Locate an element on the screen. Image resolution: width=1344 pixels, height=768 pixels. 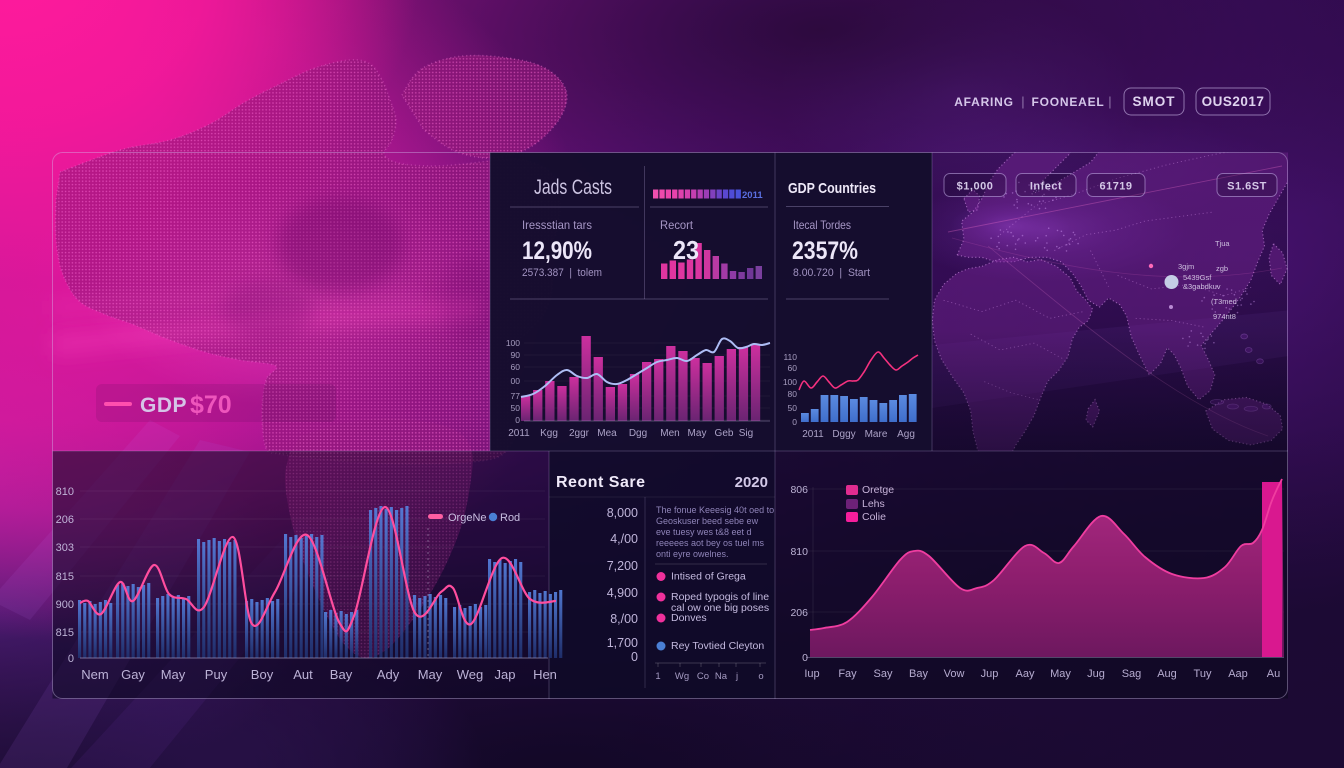
svg-text: 61719 is located at coordinates (1115, 187).